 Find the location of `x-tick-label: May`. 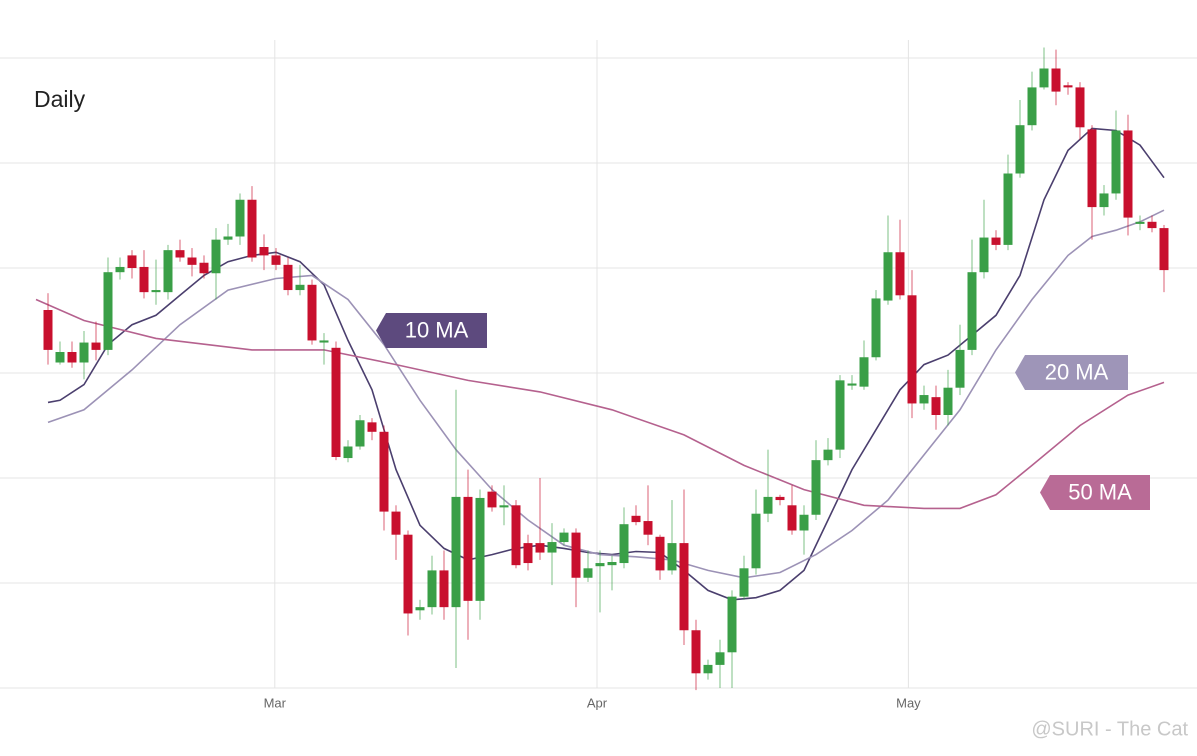

x-tick-label: May is located at coordinates (908, 702).